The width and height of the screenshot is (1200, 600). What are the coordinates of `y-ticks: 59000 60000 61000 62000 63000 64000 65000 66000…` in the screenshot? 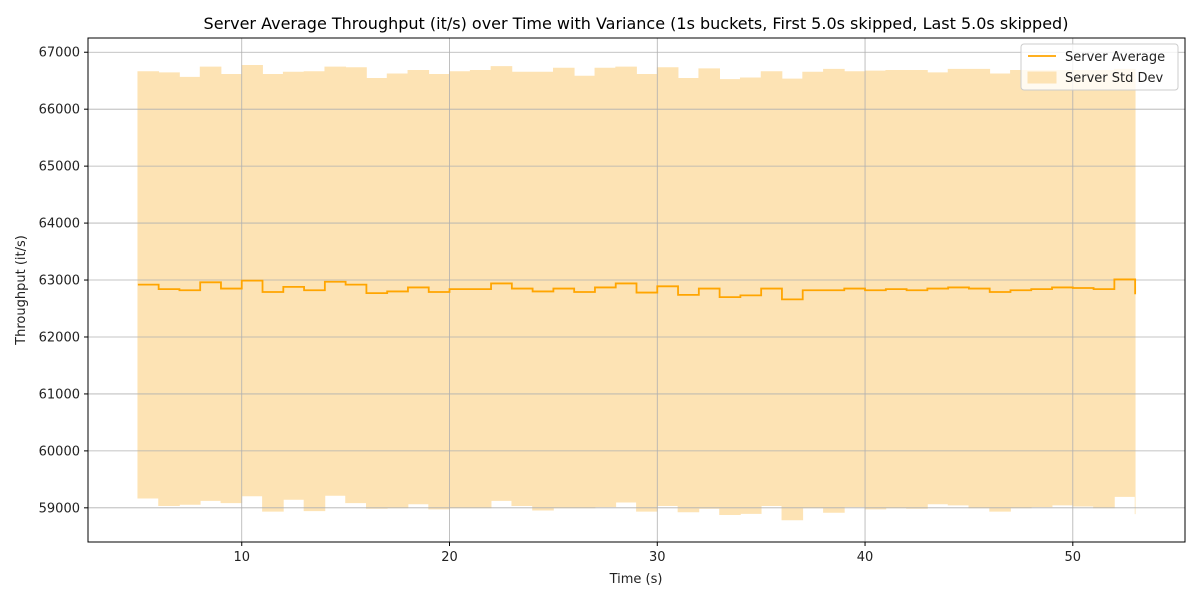 It's located at (63, 281).